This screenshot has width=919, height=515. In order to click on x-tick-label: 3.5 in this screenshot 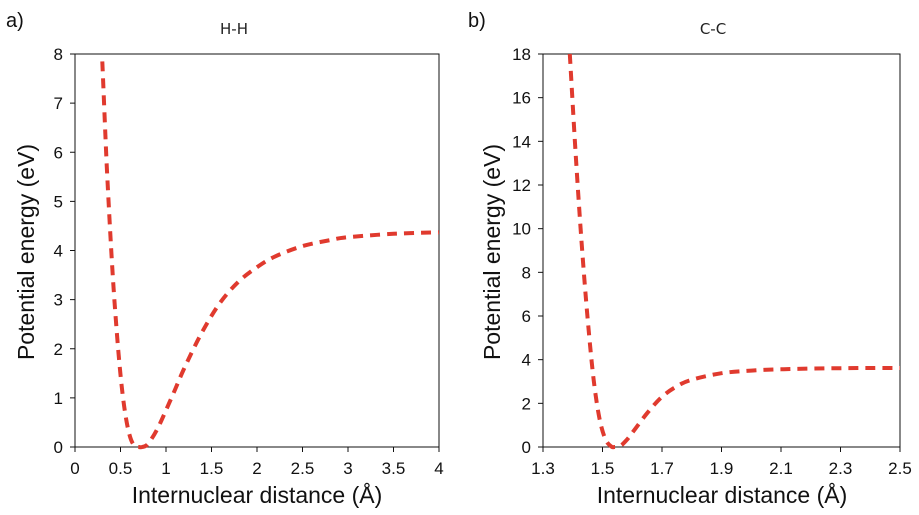, I will do `click(394, 468)`.